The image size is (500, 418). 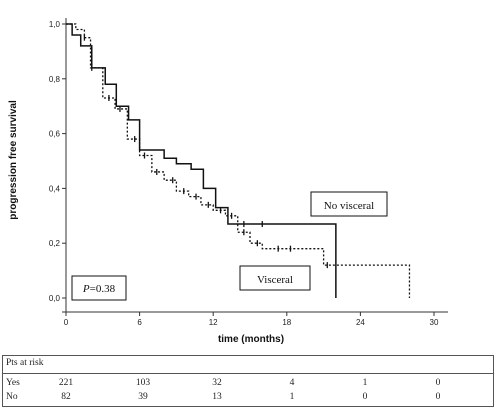 I want to click on legend-label-visceral: Visceral, so click(x=275, y=278).